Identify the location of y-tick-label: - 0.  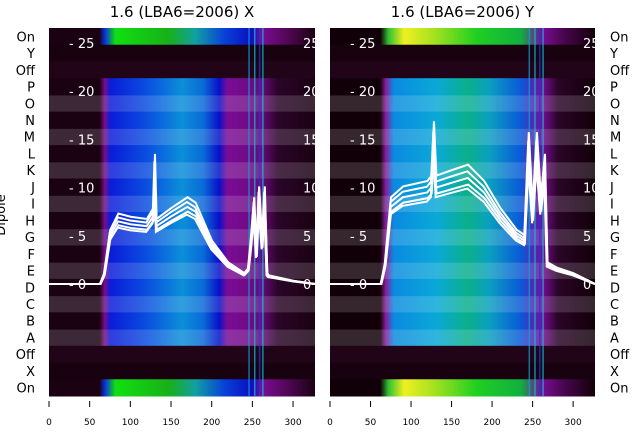
(358, 285).